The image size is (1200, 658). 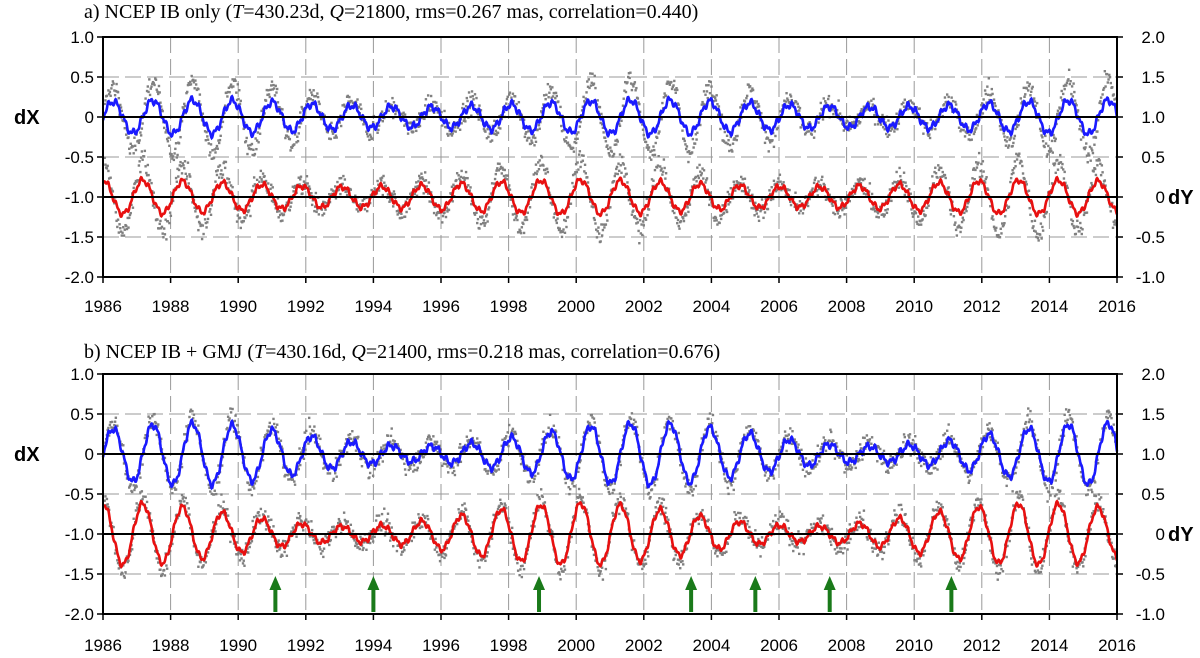 What do you see at coordinates (89, 117) in the screenshot?
I see `y-left-tick-label: 0` at bounding box center [89, 117].